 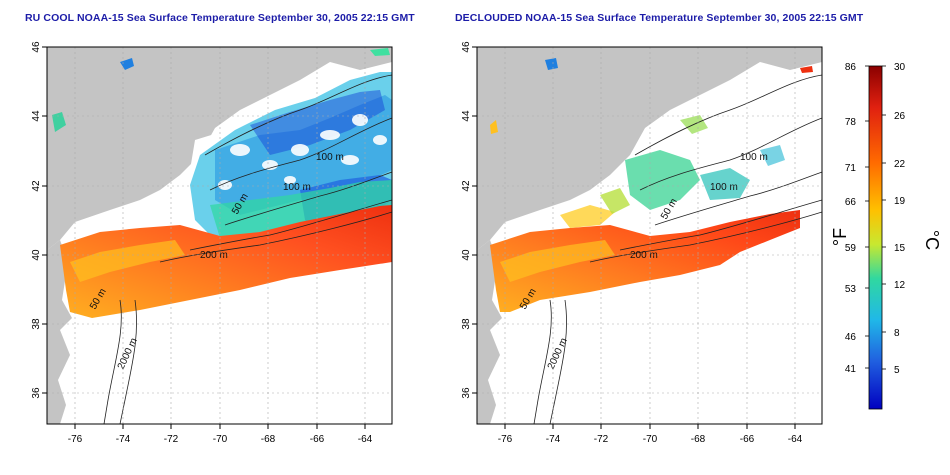 What do you see at coordinates (220, 439) in the screenshot?
I see `left-x-tick: -70` at bounding box center [220, 439].